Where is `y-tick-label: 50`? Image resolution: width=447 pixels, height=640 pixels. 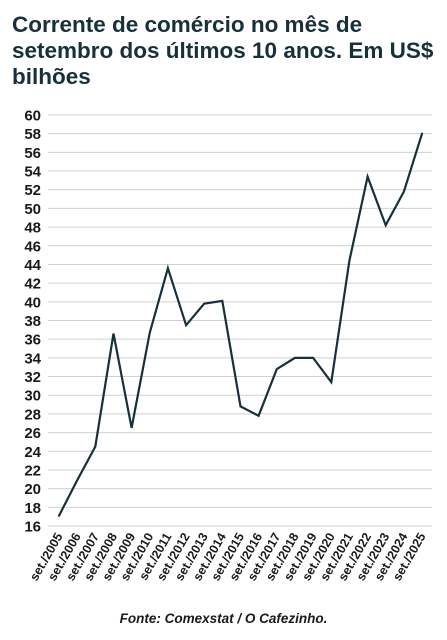 y-tick-label: 50 is located at coordinates (32, 209).